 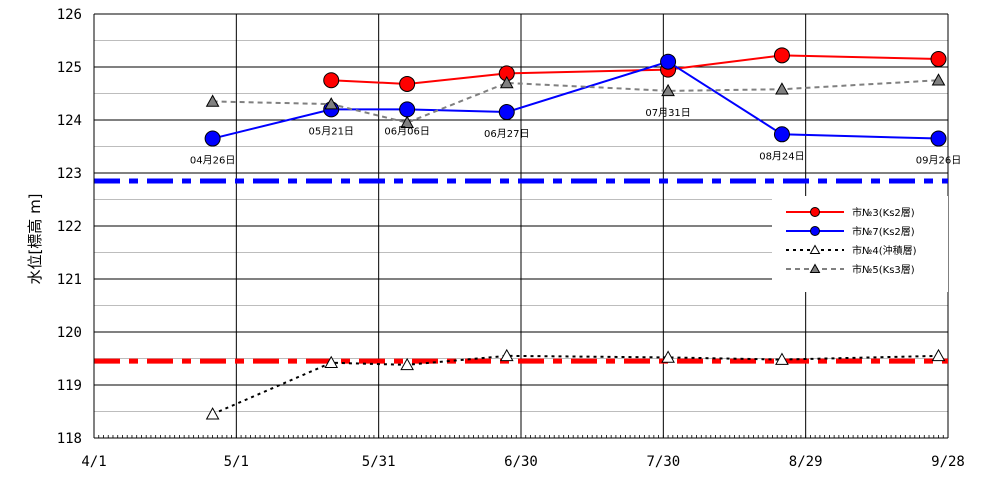 I want to click on legend-entry-4: 市№5(Ks3層), so click(x=883, y=269).